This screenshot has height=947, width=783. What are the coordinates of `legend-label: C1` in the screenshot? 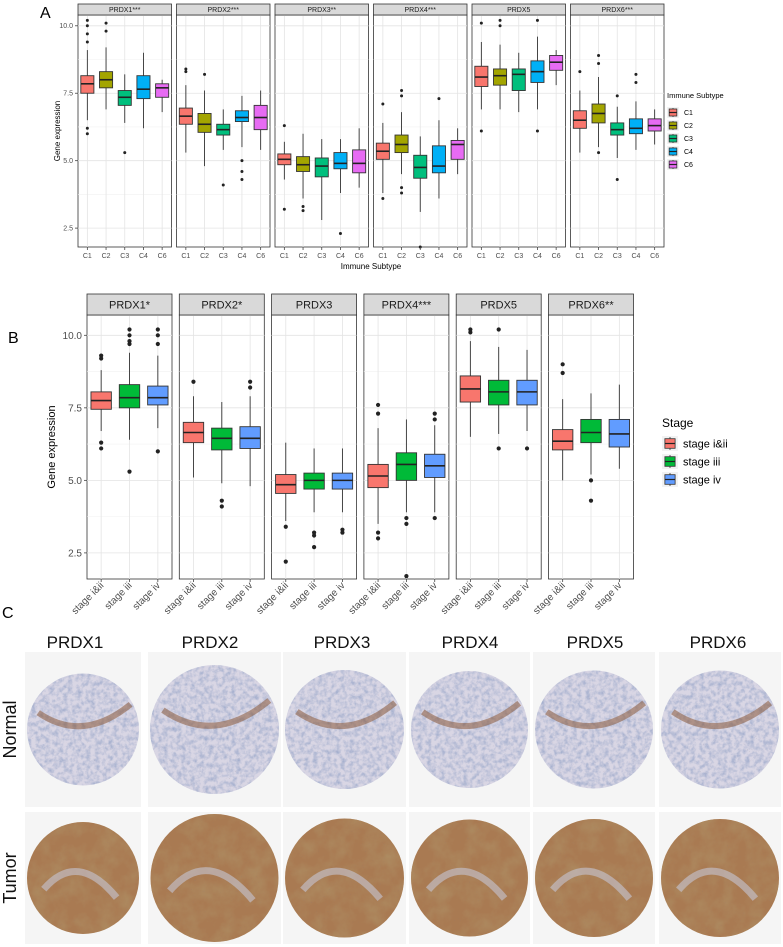 It's located at (688, 113).